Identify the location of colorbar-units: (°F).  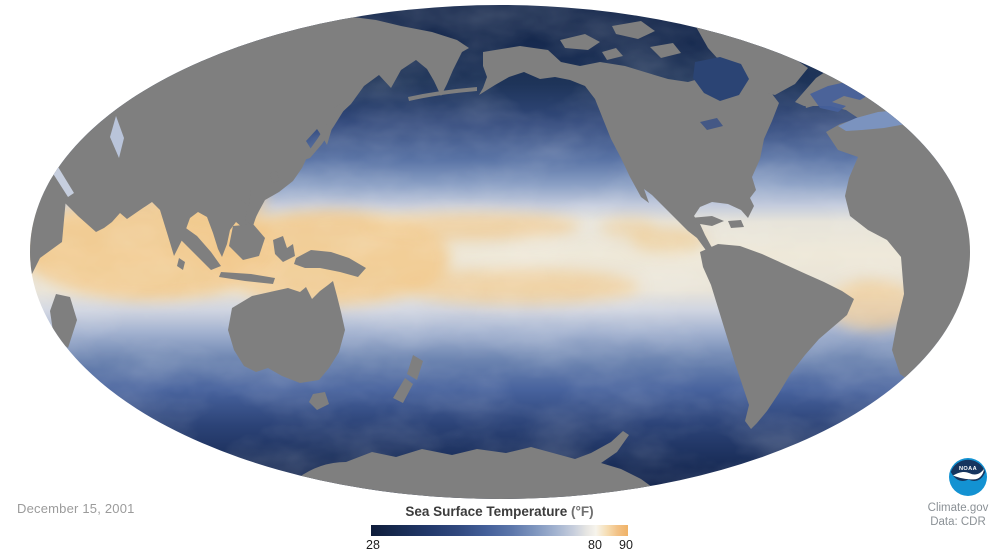
(582, 511).